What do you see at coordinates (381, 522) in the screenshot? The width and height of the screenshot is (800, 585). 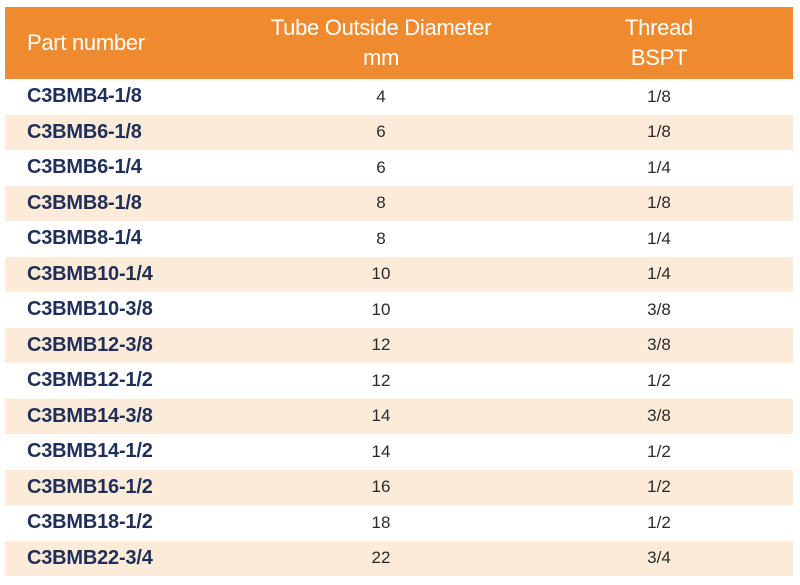 I see `tube-od-cell: 18` at bounding box center [381, 522].